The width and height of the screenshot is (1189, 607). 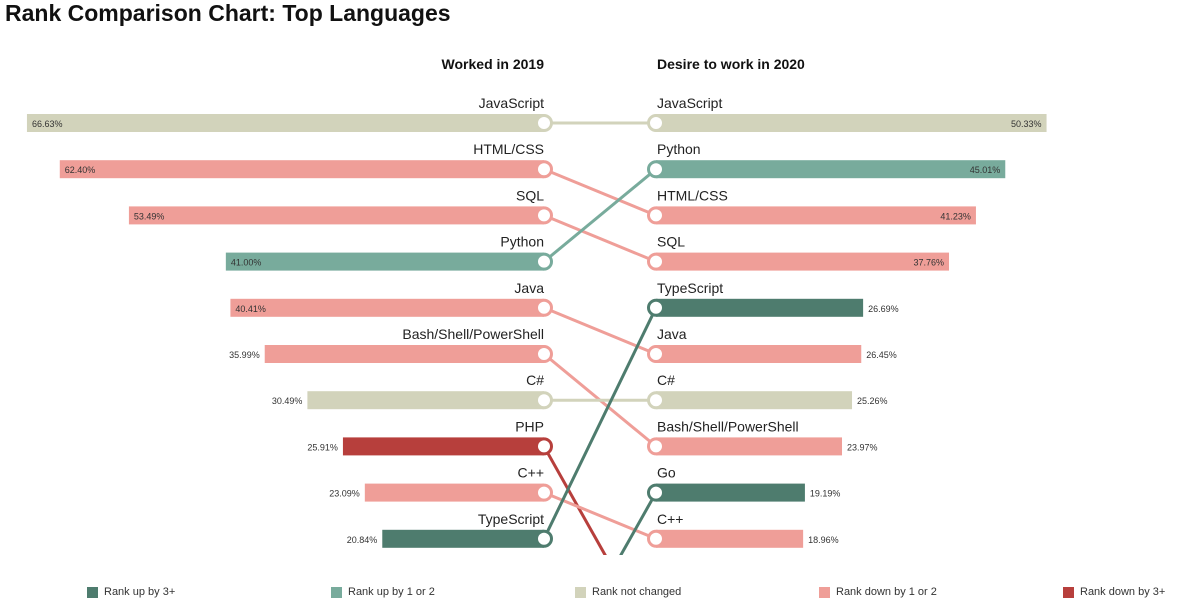 What do you see at coordinates (883, 309) in the screenshot?
I see `right-value-typescript: 26.69%` at bounding box center [883, 309].